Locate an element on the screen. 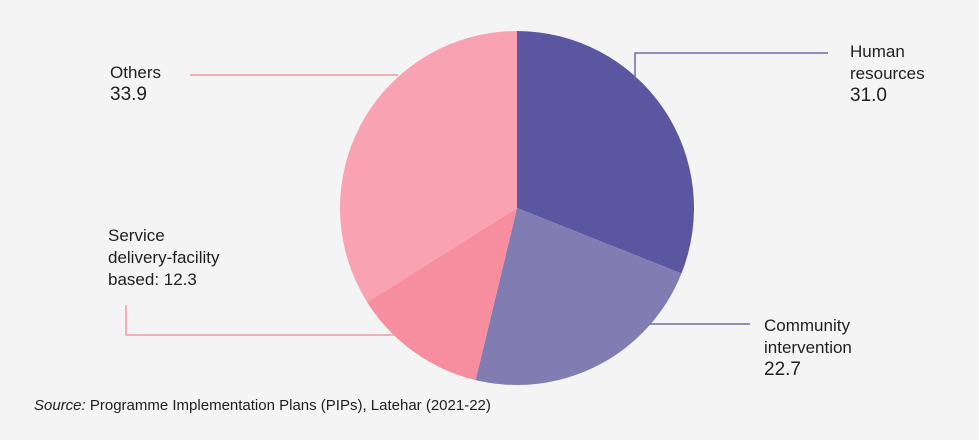 This screenshot has width=979, height=440. source-prefix: Source: is located at coordinates (60, 405).